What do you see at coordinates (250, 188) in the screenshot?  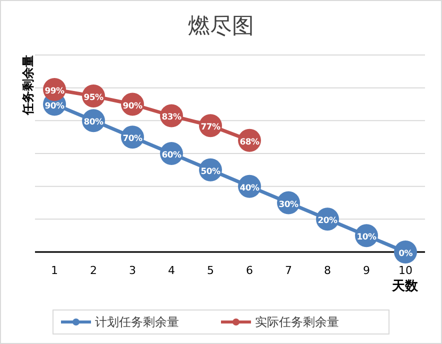 I see `data-label: 40%` at bounding box center [250, 188].